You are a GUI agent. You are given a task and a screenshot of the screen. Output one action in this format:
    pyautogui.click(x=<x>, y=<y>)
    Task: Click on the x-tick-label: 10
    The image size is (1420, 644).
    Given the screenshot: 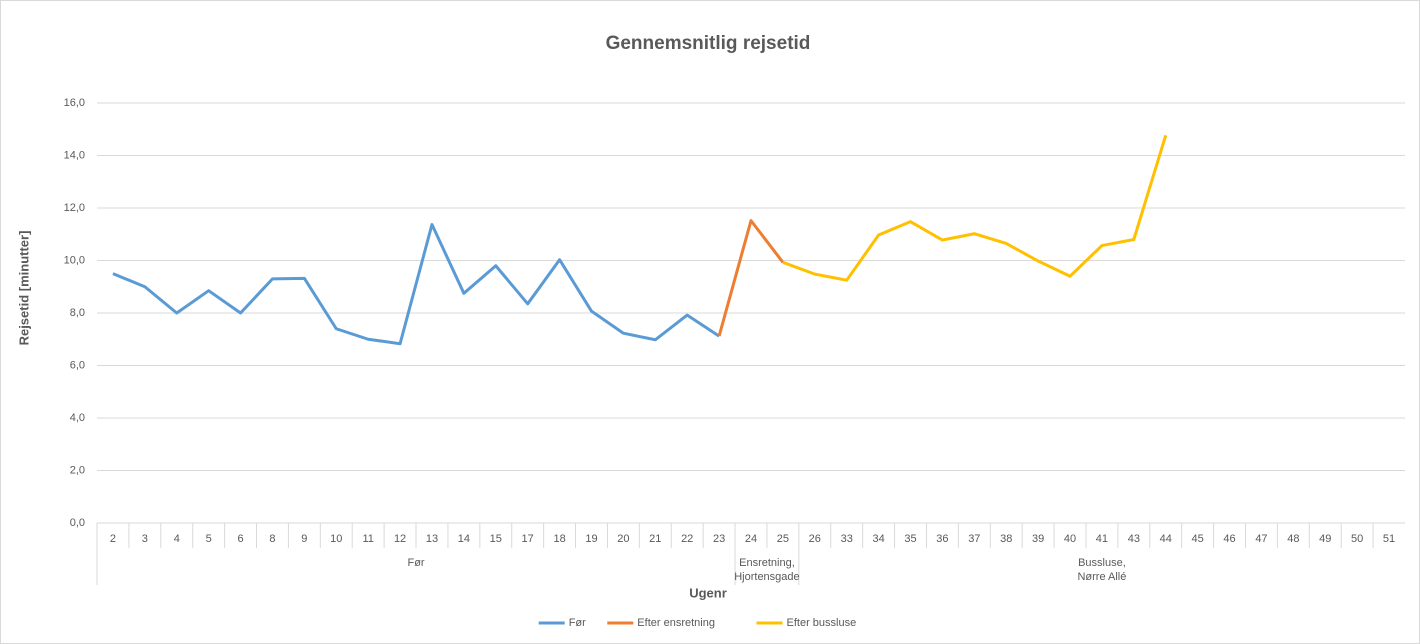 What is the action you would take?
    pyautogui.click(x=336, y=539)
    